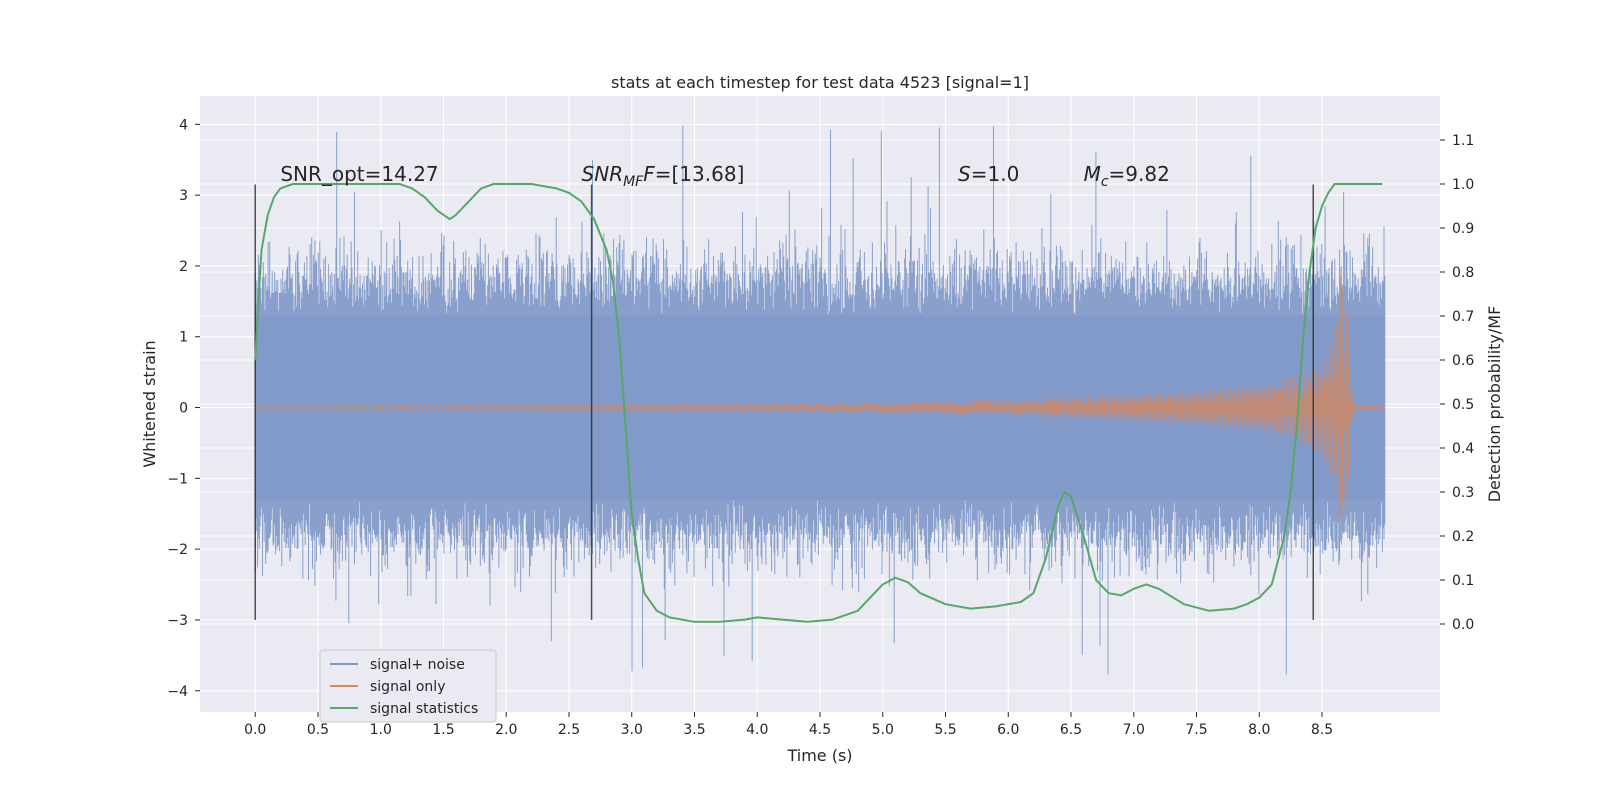  What do you see at coordinates (1139, 174) in the screenshot?
I see `annotation-value: =9.82` at bounding box center [1139, 174].